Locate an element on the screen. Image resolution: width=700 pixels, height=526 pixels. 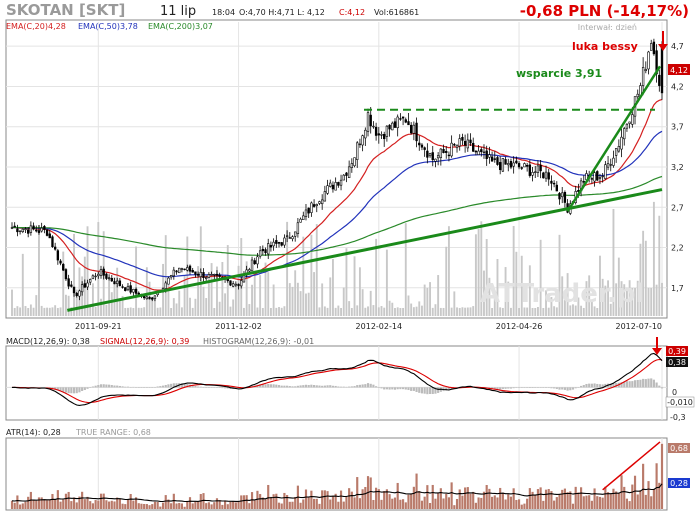
header-date: 11 lip is located at coordinates (178, 11).